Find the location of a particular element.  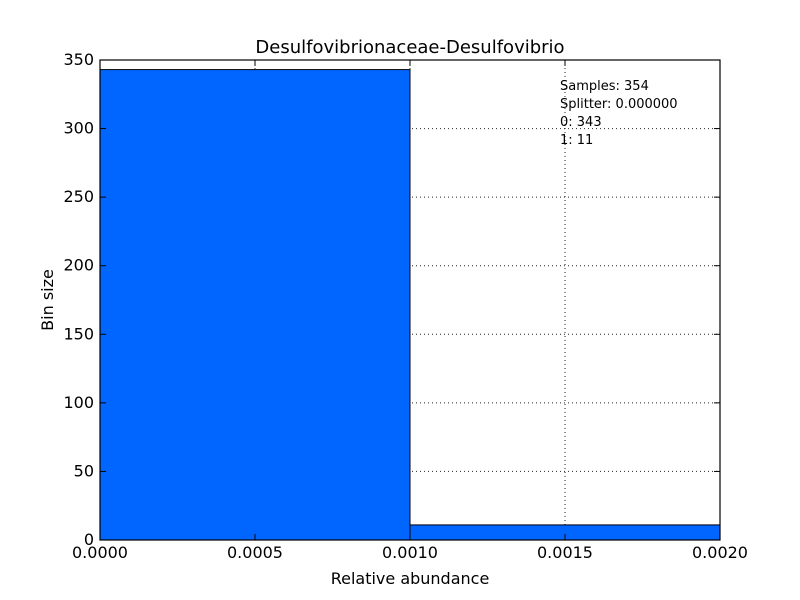

x-tick-label-2: 0.0010 is located at coordinates (410, 552).